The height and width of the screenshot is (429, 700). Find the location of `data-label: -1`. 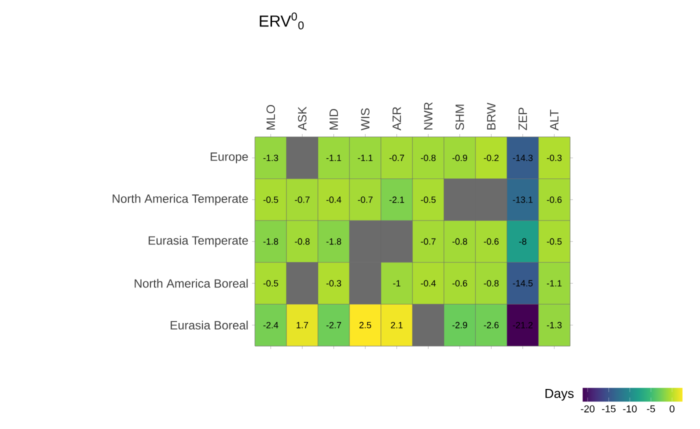

data-label: -1 is located at coordinates (396, 283).